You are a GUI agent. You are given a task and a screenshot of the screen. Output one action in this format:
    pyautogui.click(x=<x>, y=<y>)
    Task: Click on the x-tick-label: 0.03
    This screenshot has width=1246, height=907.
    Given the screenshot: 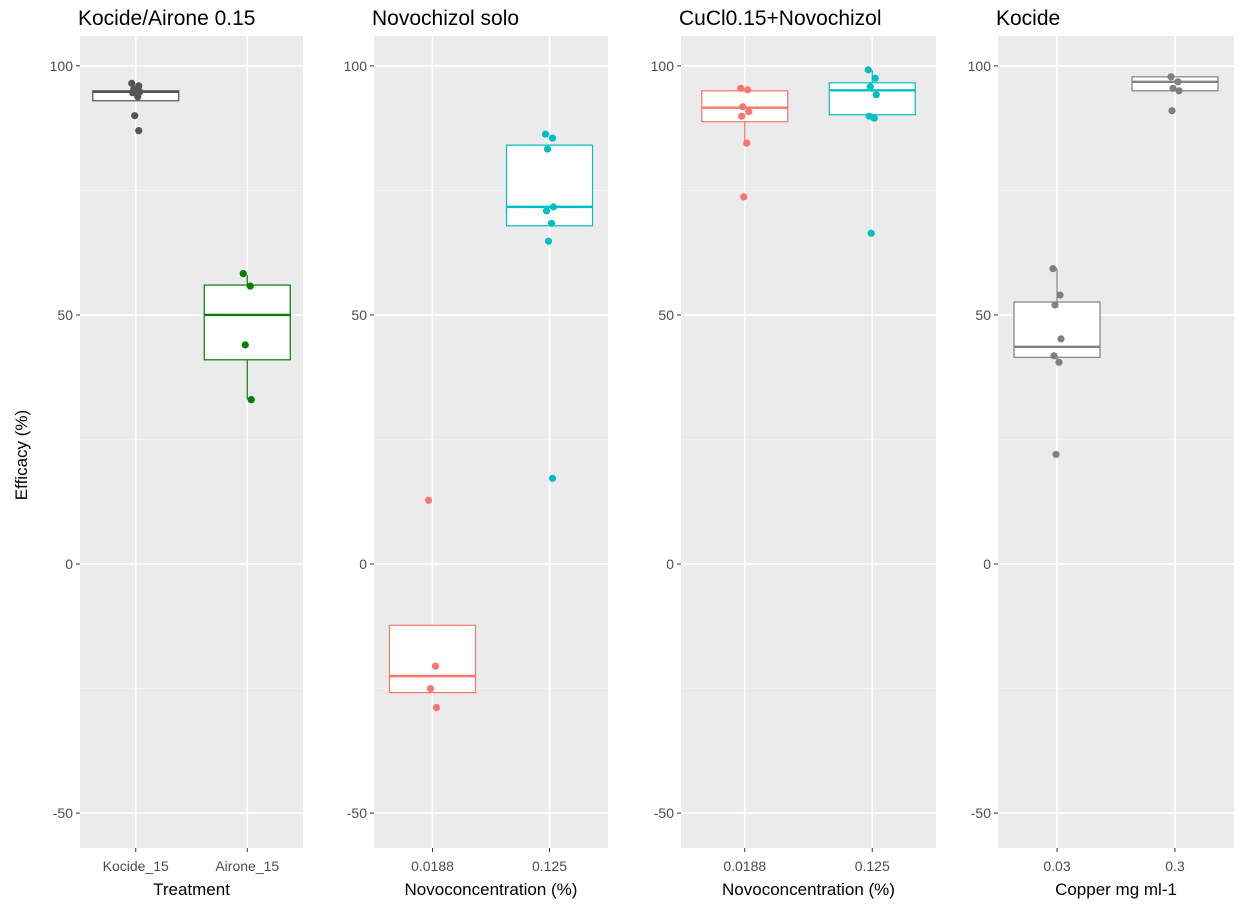 What is the action you would take?
    pyautogui.click(x=1056, y=866)
    